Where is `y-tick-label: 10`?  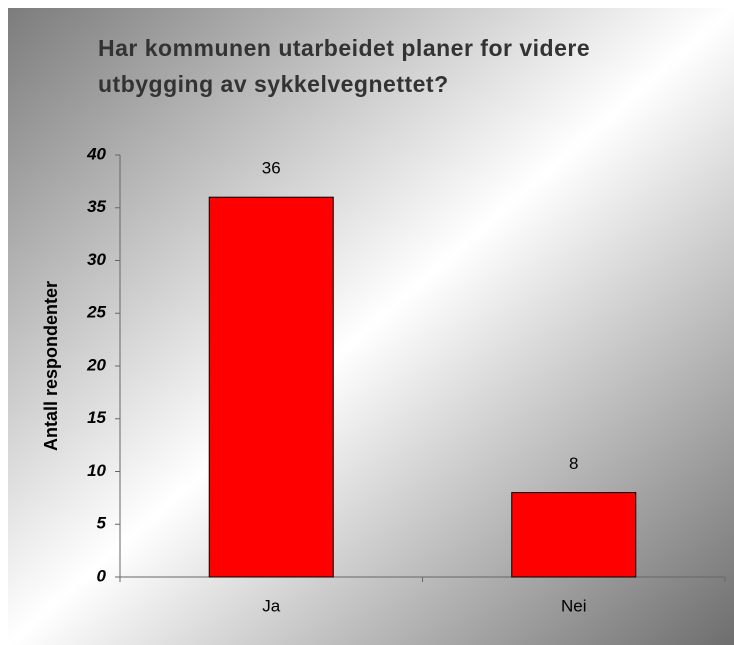
y-tick-label: 10 is located at coordinates (96, 470).